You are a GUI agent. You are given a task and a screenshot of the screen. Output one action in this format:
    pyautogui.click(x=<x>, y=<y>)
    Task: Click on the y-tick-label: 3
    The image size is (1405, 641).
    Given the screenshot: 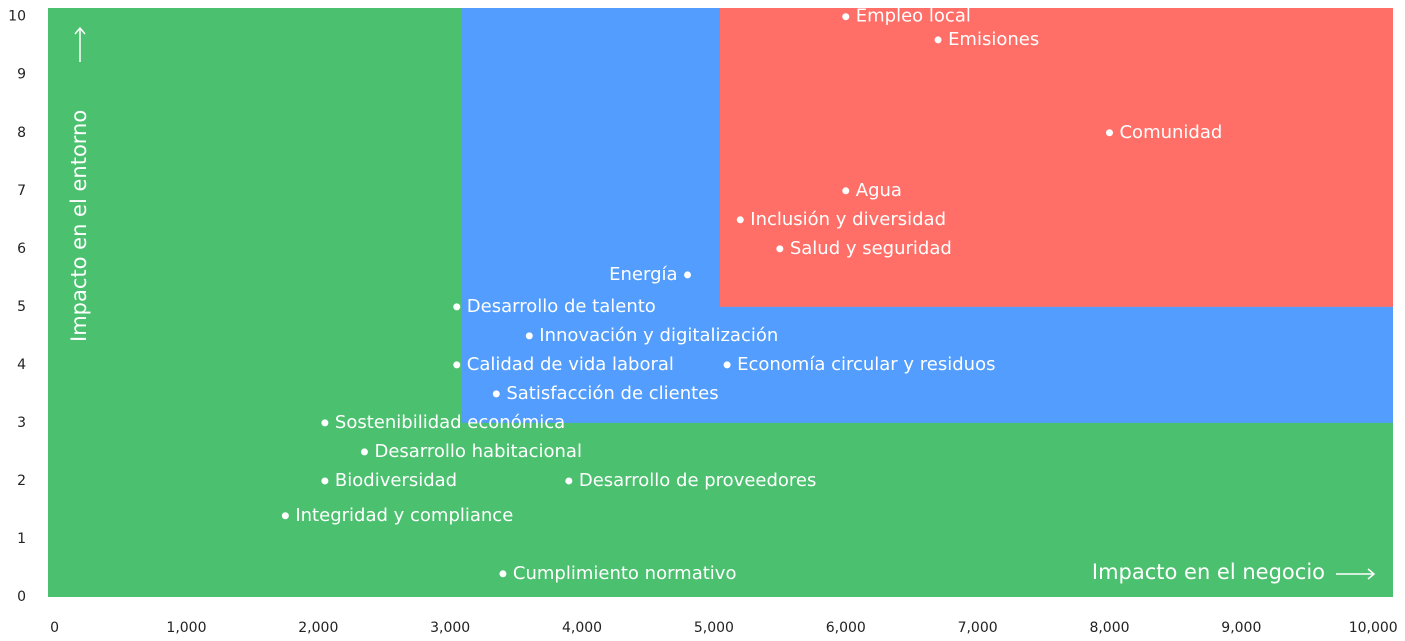 What is the action you would take?
    pyautogui.click(x=21, y=423)
    